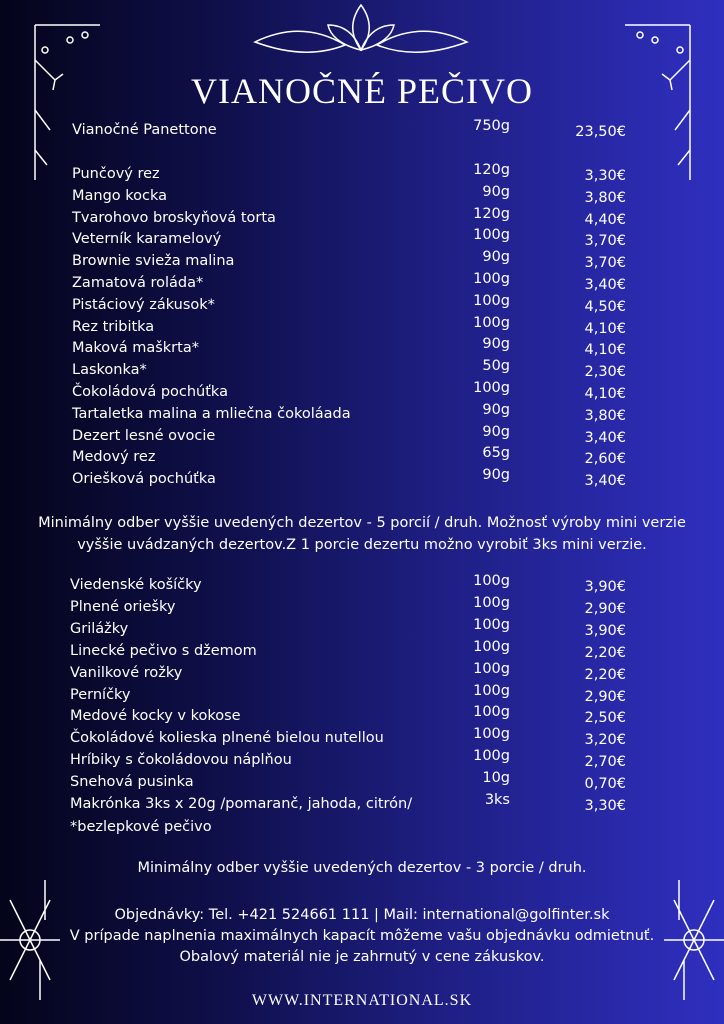  What do you see at coordinates (362, 761) in the screenshot?
I see `menu-item: Hríbiky s čokoládovou náplňou 100g 2,70€` at bounding box center [362, 761].